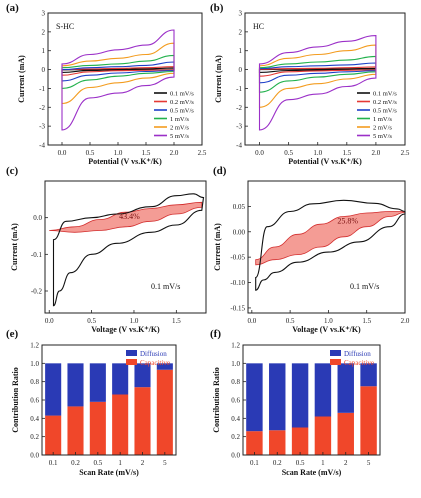 This screenshot has width=421, height=498. What do you see at coordinates (155, 363) in the screenshot?
I see `legend-label-capacitive: Capacitive` at bounding box center [155, 363].